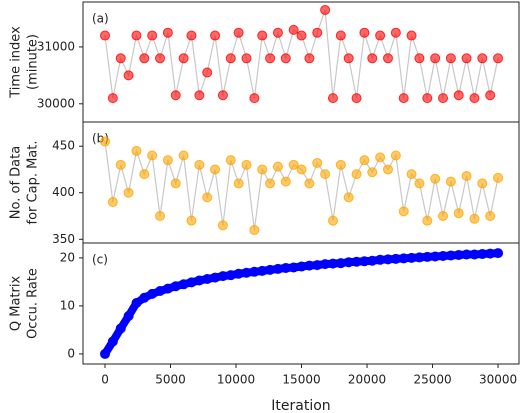 The height and width of the screenshot is (413, 523). Describe the element at coordinates (33, 183) in the screenshot. I see `y-axis-label: for Cap. Mat.` at that location.